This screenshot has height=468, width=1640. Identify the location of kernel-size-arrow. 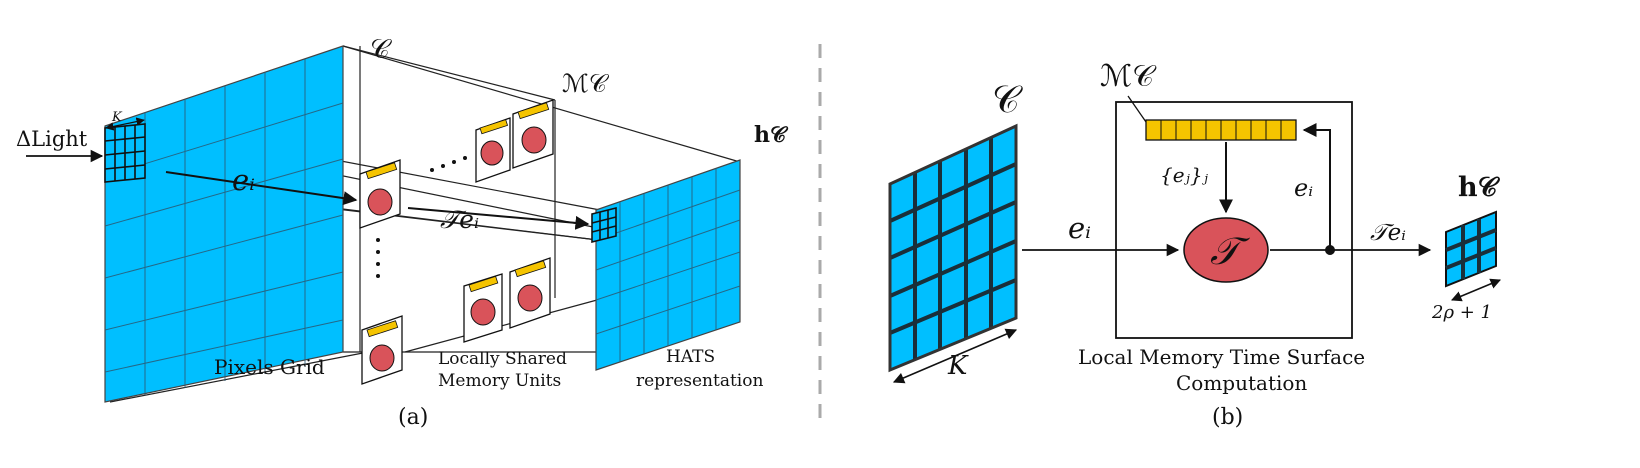
(125, 124).